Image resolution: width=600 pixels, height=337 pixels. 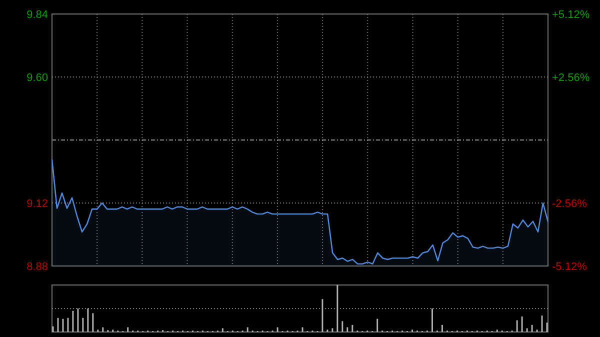 What do you see at coordinates (571, 14) in the screenshot?
I see `y2-tick-label: +5.12%` at bounding box center [571, 14].